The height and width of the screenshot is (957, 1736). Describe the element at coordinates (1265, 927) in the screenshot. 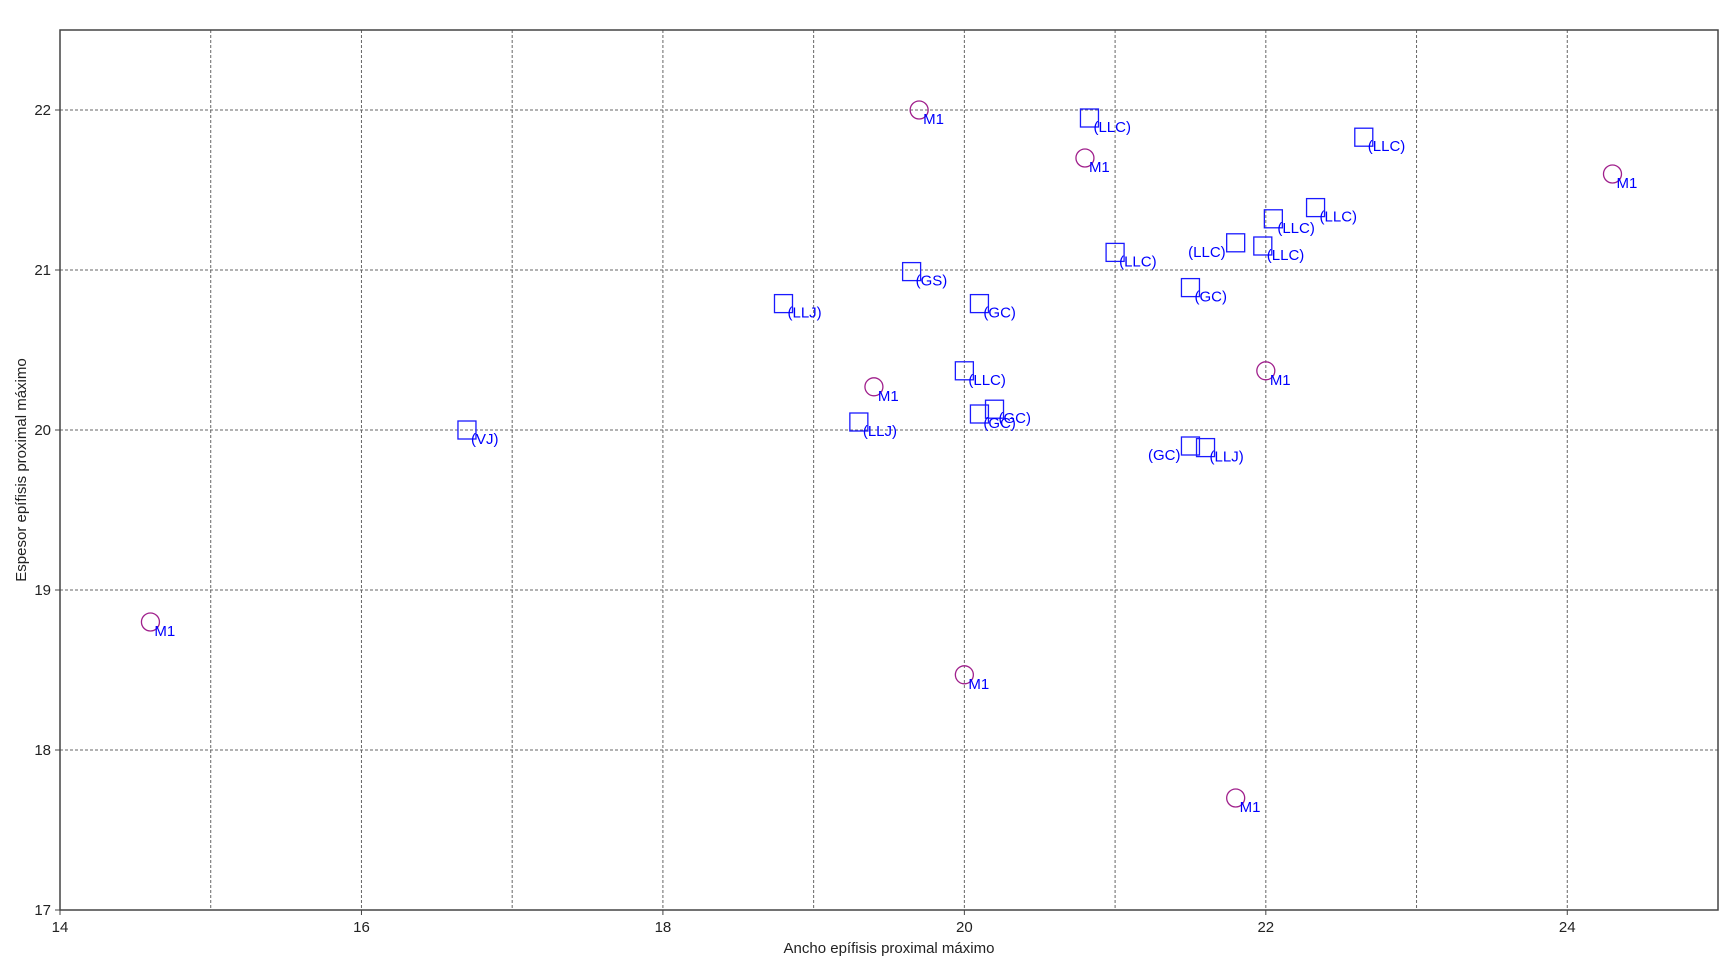

I see `x-tick-label: 22` at that location.